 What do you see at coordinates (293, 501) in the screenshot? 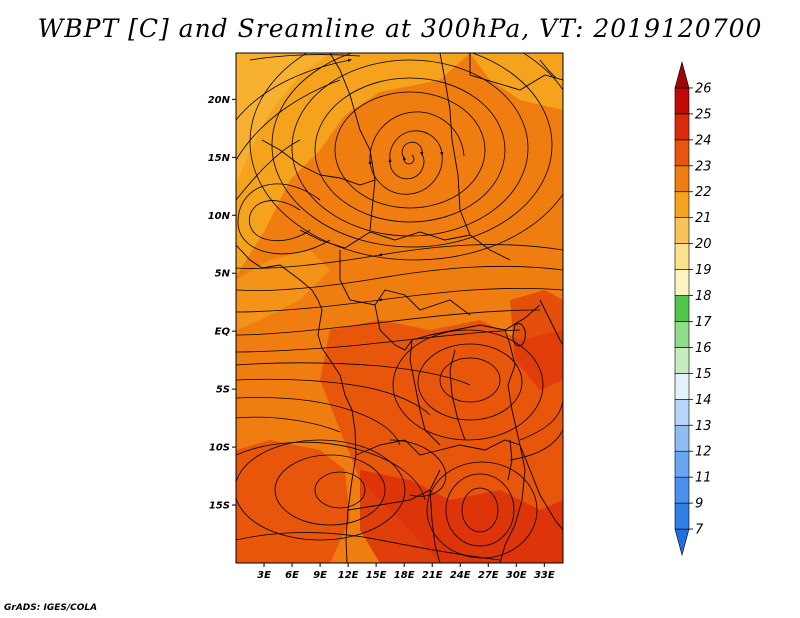
I see `wbpt-fill-southwest` at bounding box center [293, 501].